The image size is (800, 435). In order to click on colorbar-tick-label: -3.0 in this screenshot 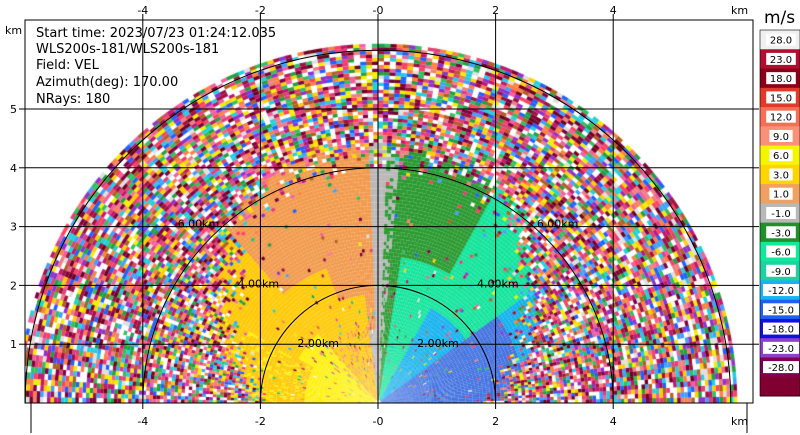, I will do `click(781, 233)`.